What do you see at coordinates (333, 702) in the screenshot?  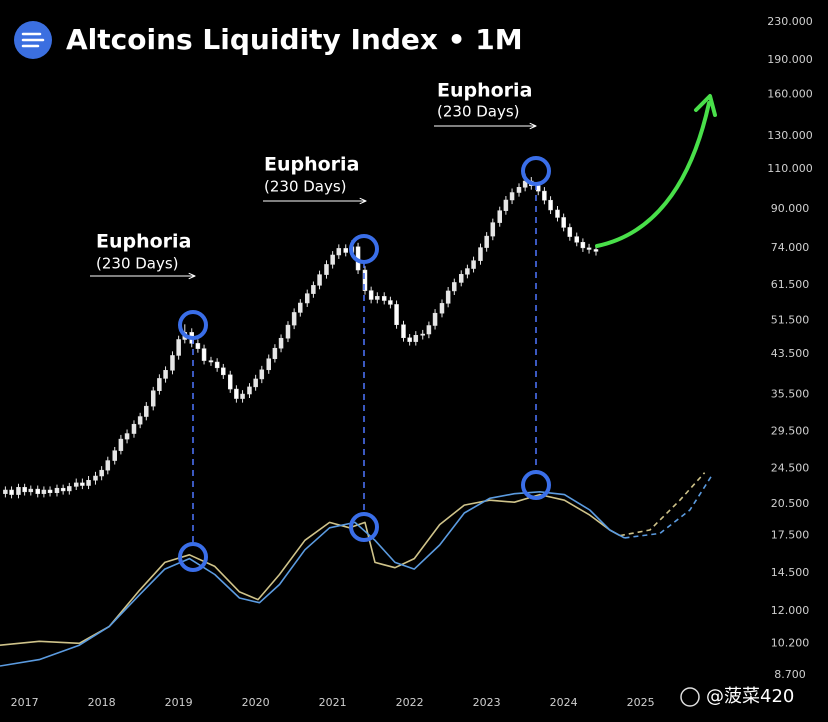 I see `x-tick-label: 2021` at bounding box center [333, 702].